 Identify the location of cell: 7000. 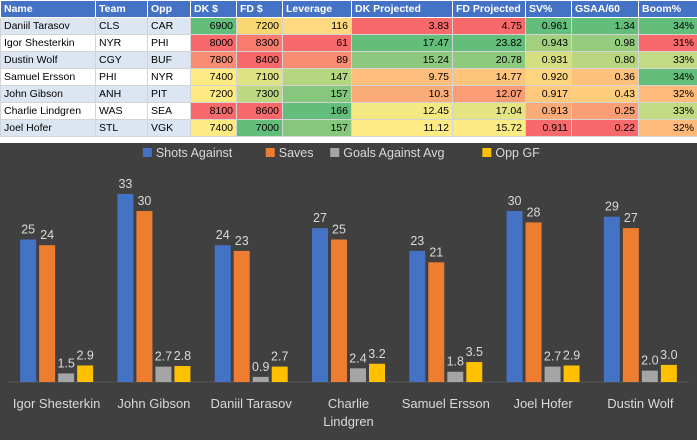
(259, 128).